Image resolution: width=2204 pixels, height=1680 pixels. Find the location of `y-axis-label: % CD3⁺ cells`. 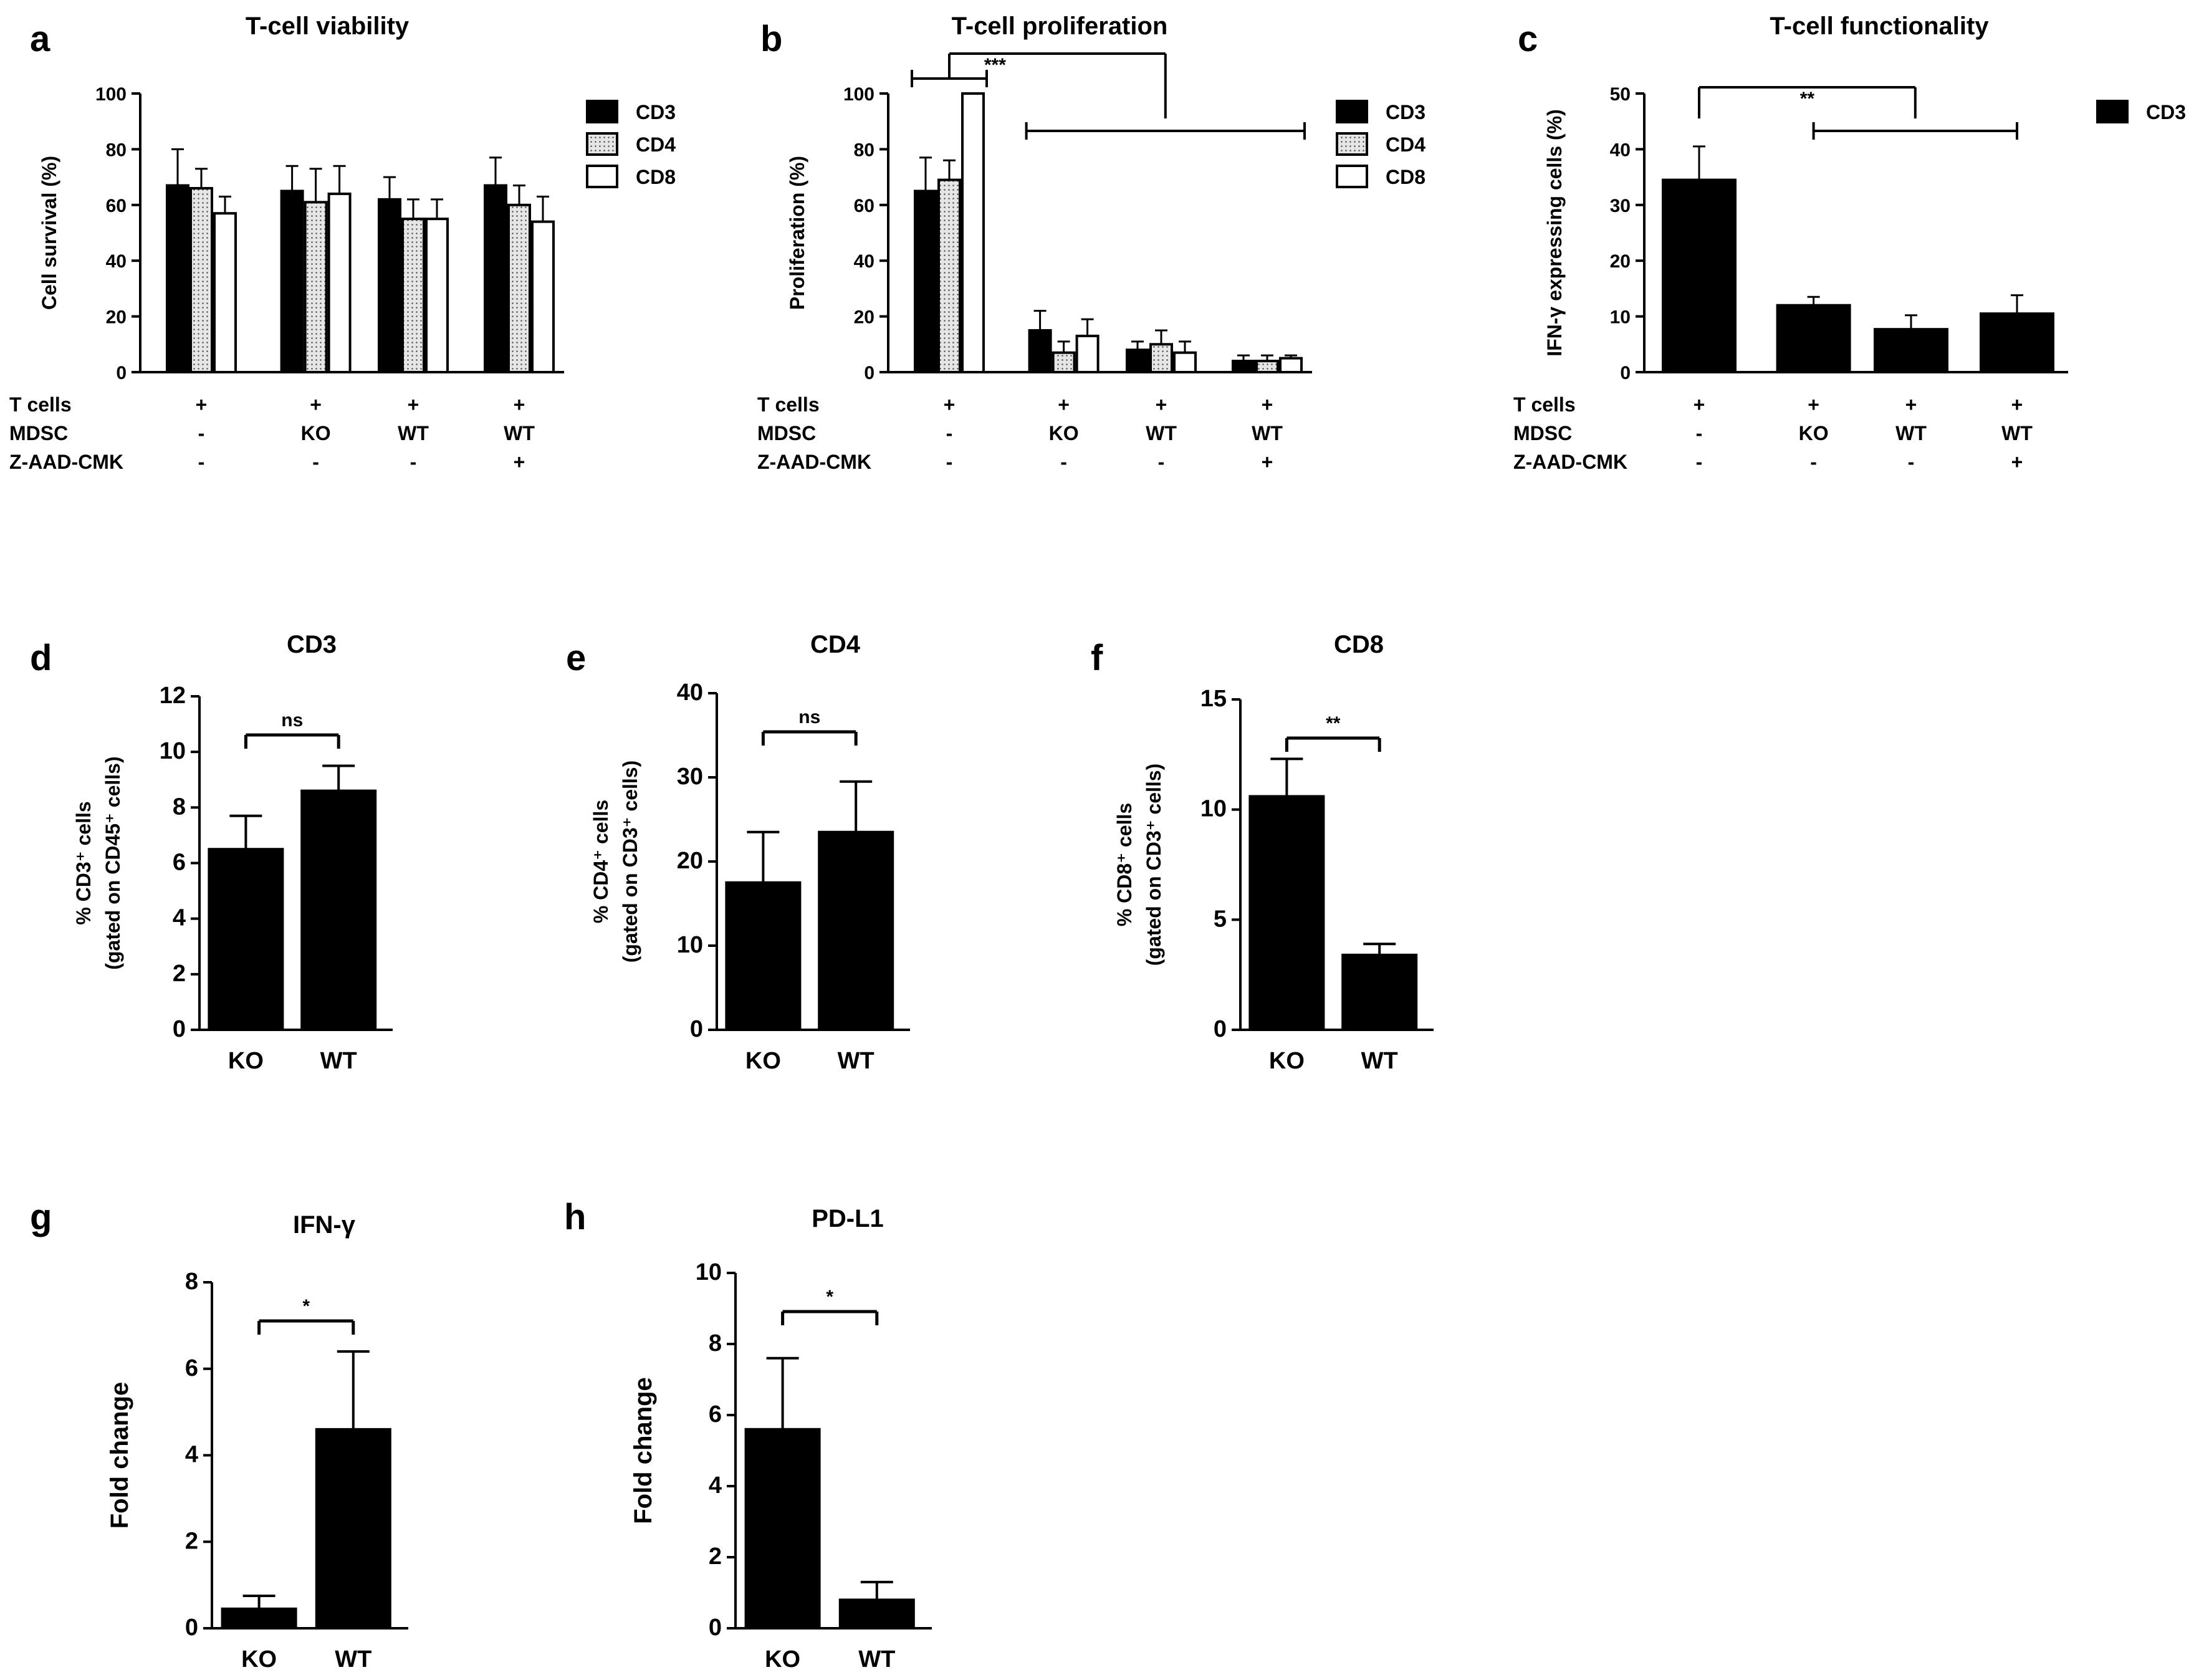

y-axis-label: % CD3⁺ cells is located at coordinates (83, 862).